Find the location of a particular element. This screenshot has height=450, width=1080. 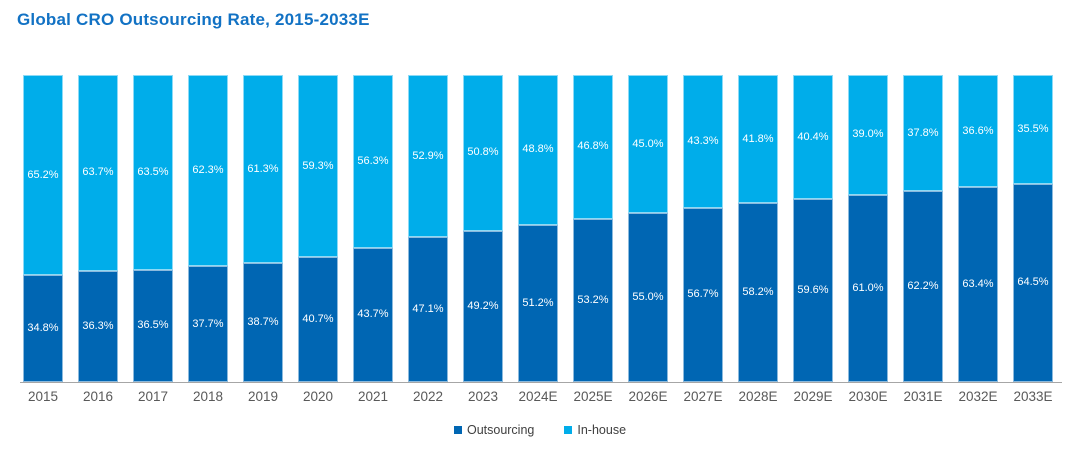

x-tick-2019: 2019 is located at coordinates (263, 396).